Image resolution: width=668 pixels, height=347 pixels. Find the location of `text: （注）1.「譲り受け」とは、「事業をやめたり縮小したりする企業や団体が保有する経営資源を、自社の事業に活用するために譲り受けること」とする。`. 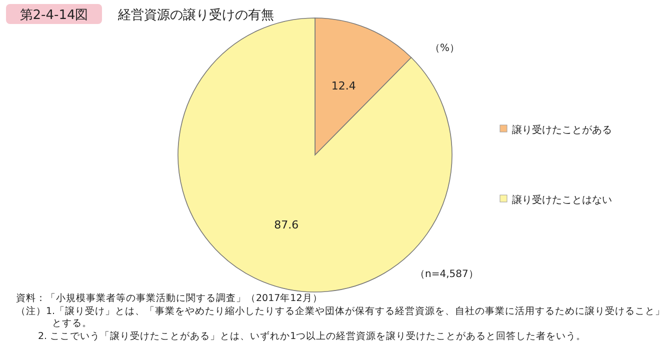

text: （注）1.「譲り受け」とは、「事業をやめたり縮小したりする企業や団体が保有する経営資源を、自社の事業に活用するために譲り受けること」とする。 is located at coordinates (341, 317).